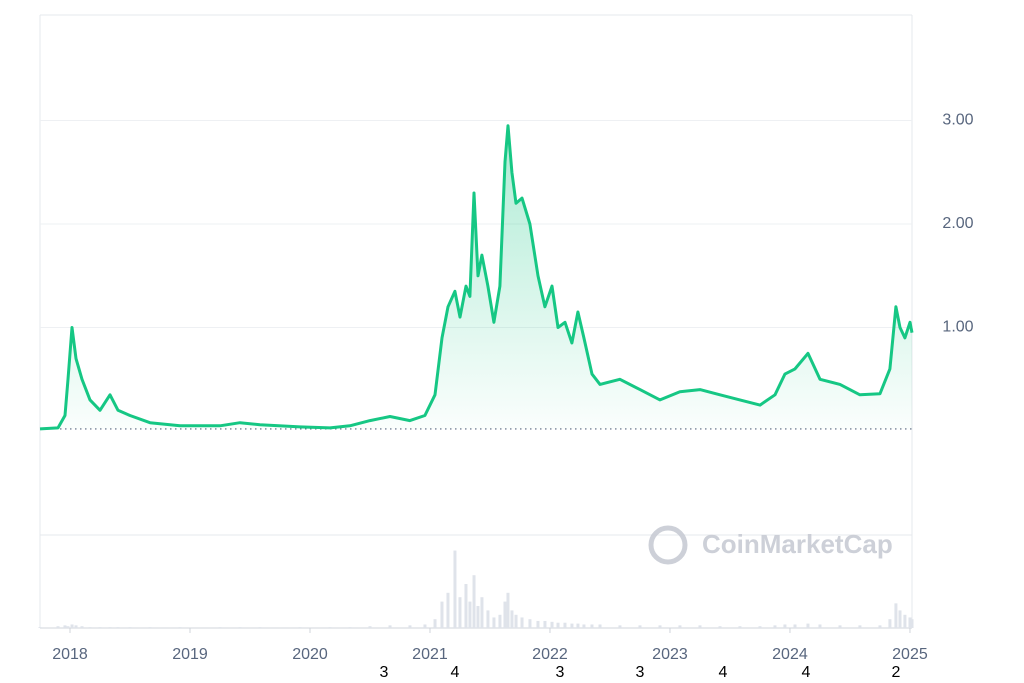 This screenshot has width=1024, height=683. What do you see at coordinates (797, 544) in the screenshot?
I see `watermark-text: CoinMarketCap` at bounding box center [797, 544].